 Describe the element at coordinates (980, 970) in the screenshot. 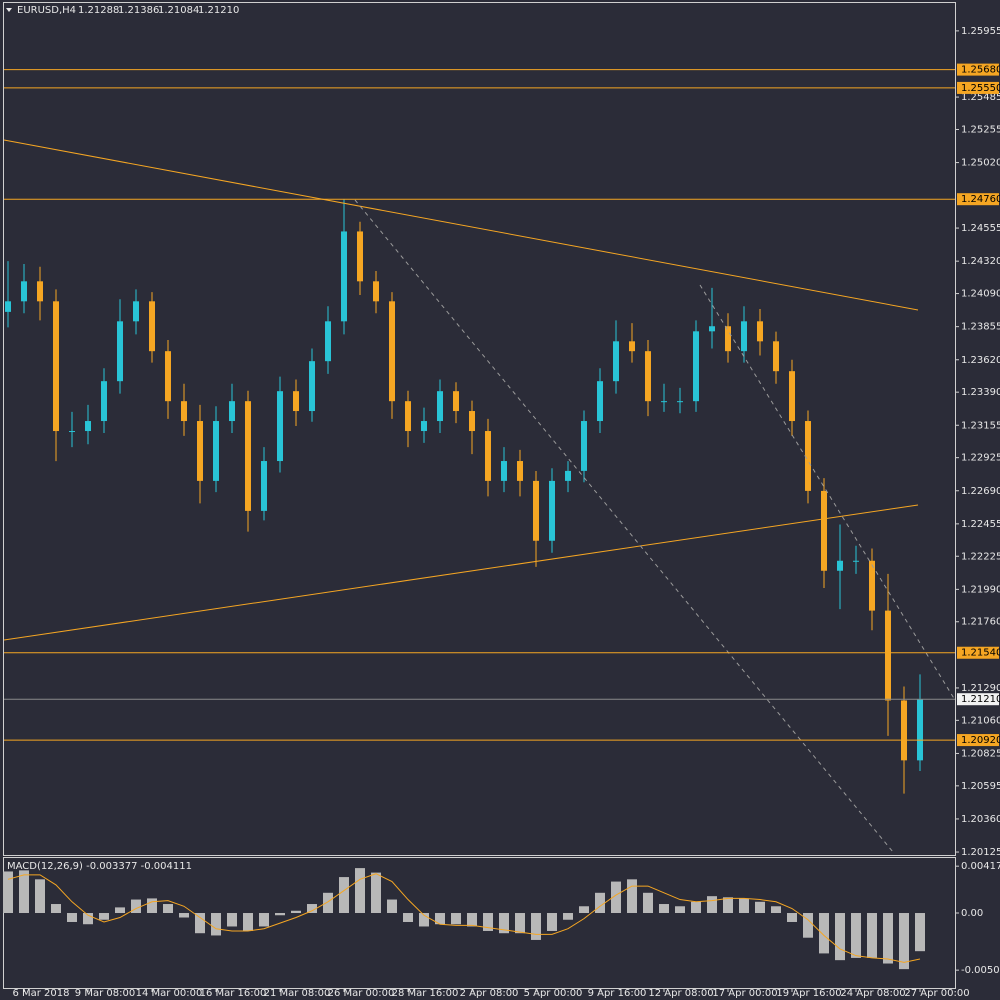

I see `y-tick-label: -0.00509` at that location.